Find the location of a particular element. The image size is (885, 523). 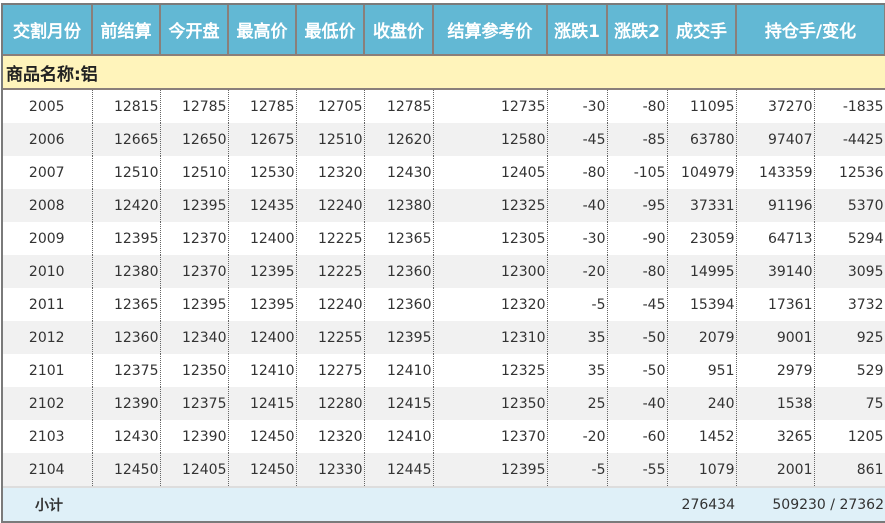

table-cell: 37270 is located at coordinates (775, 106).